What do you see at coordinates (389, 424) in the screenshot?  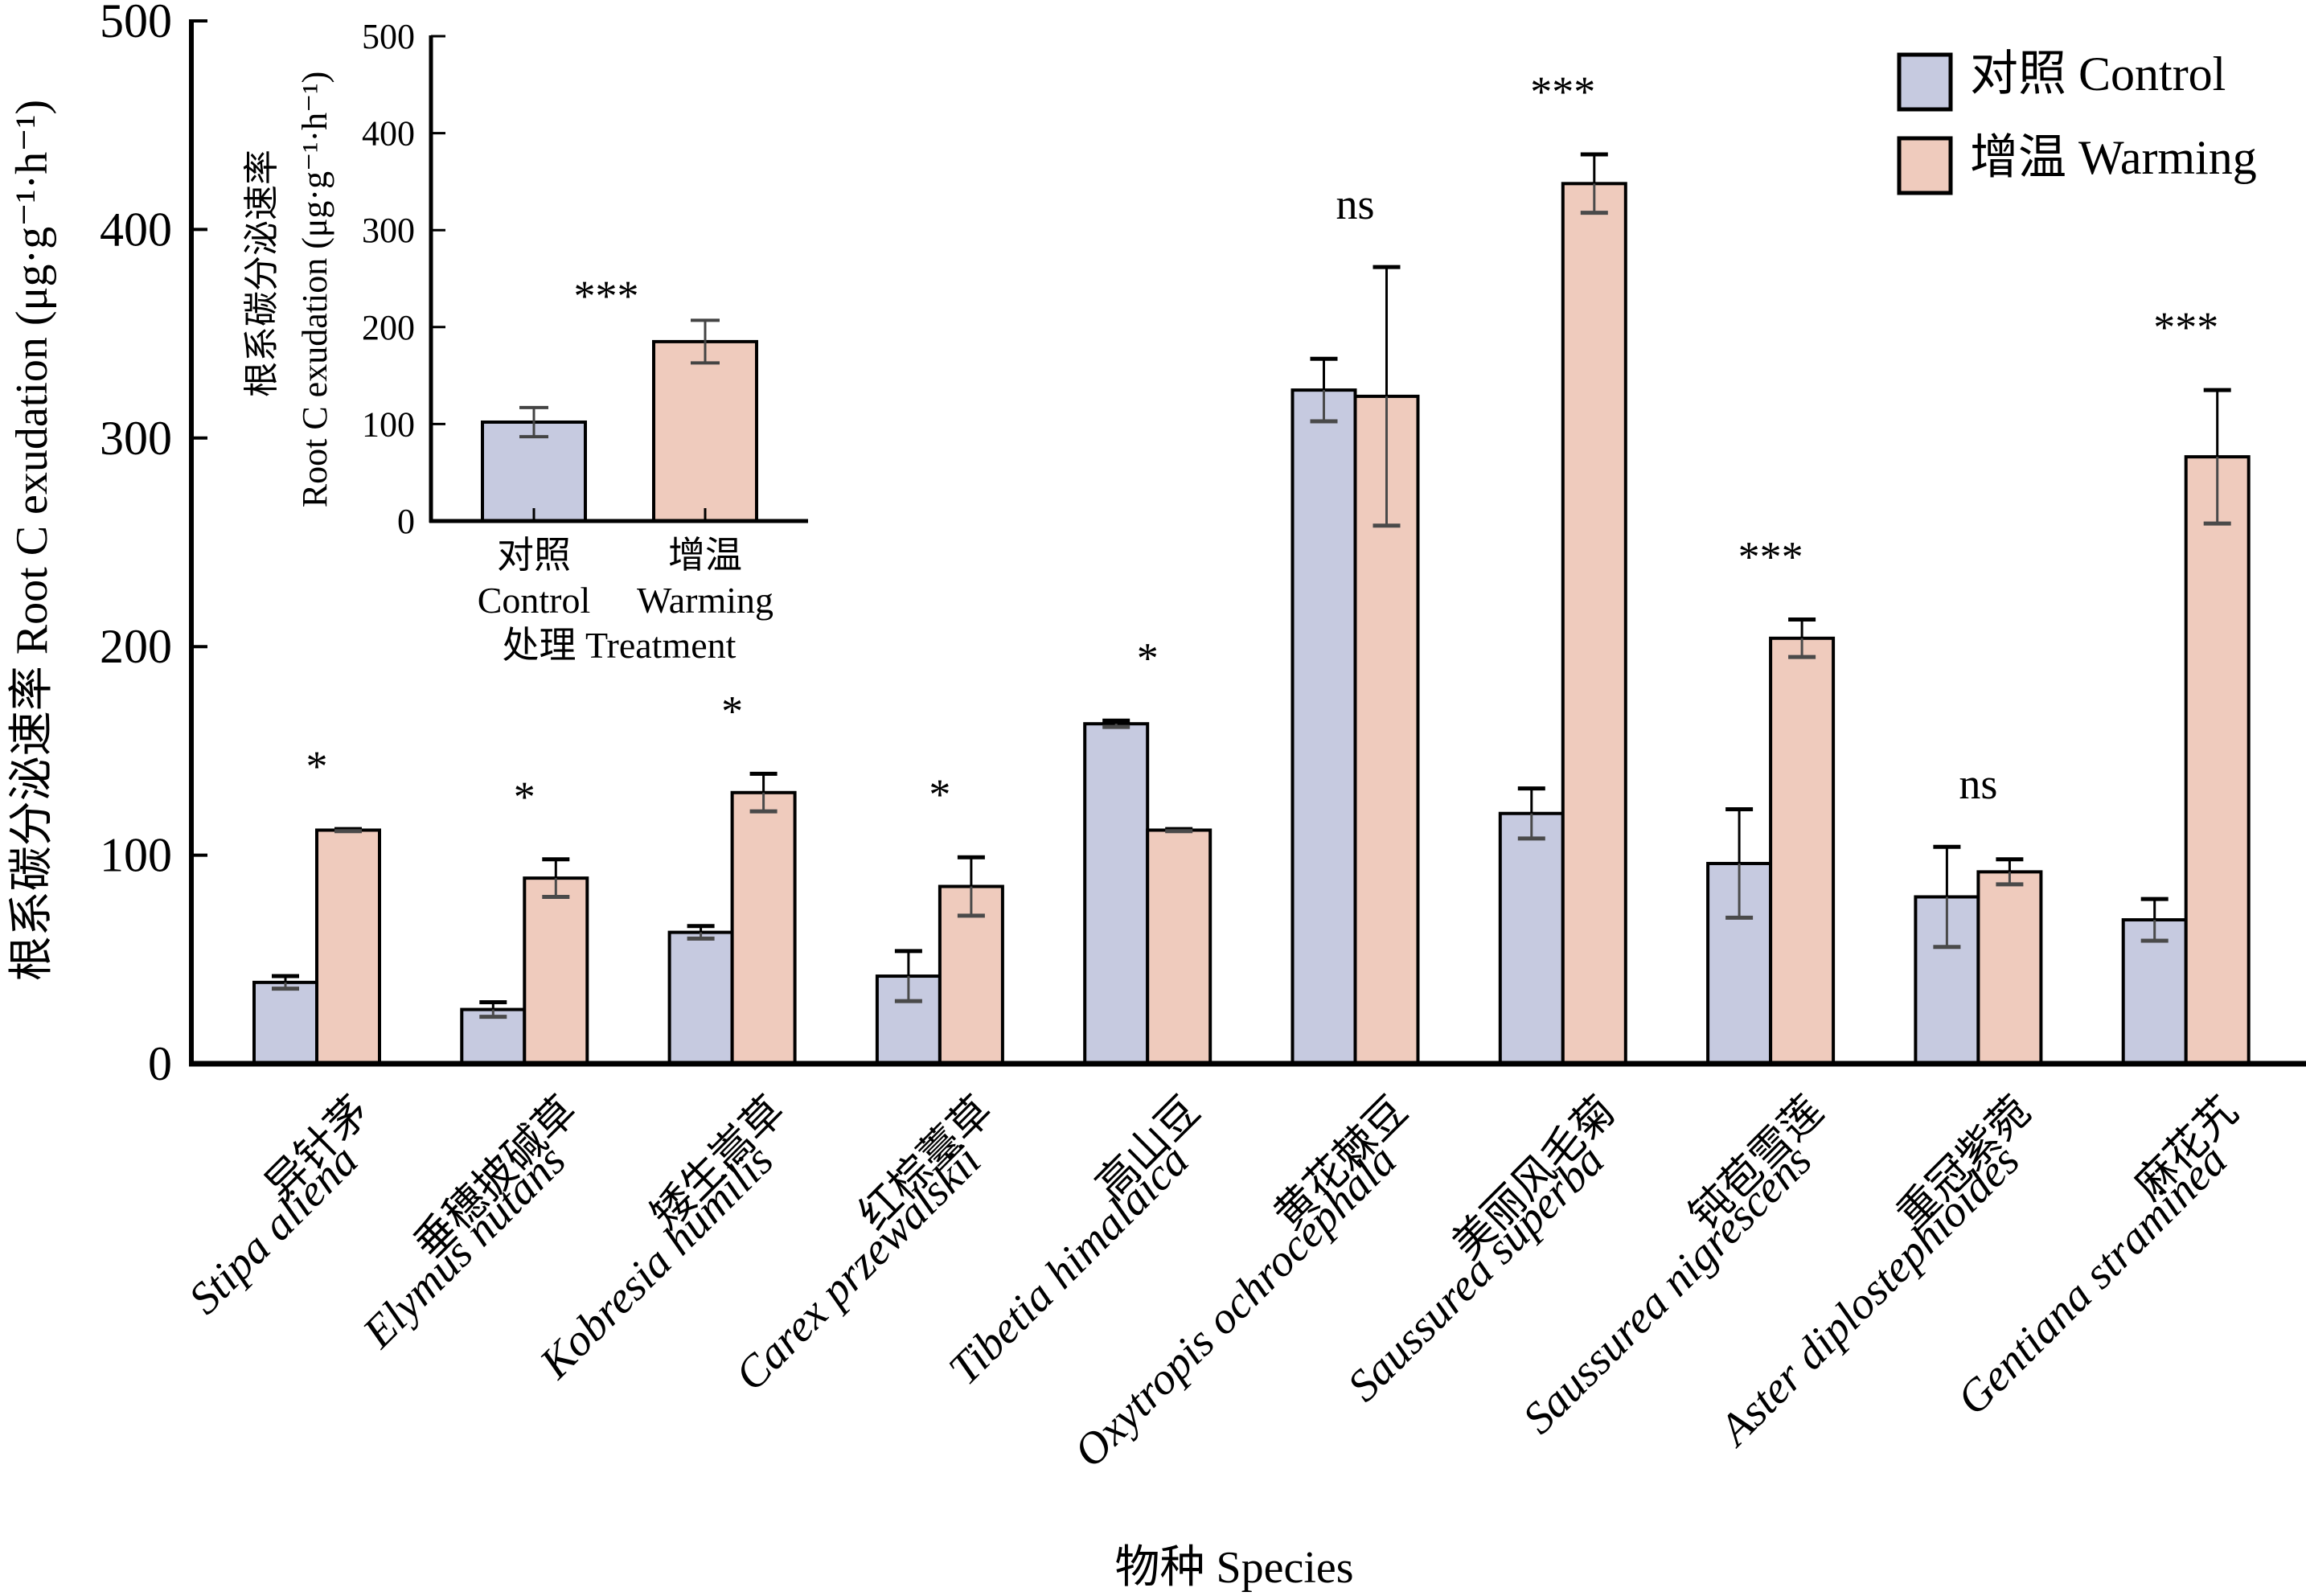 I see `inset-y-tick-label: 100` at bounding box center [389, 424].